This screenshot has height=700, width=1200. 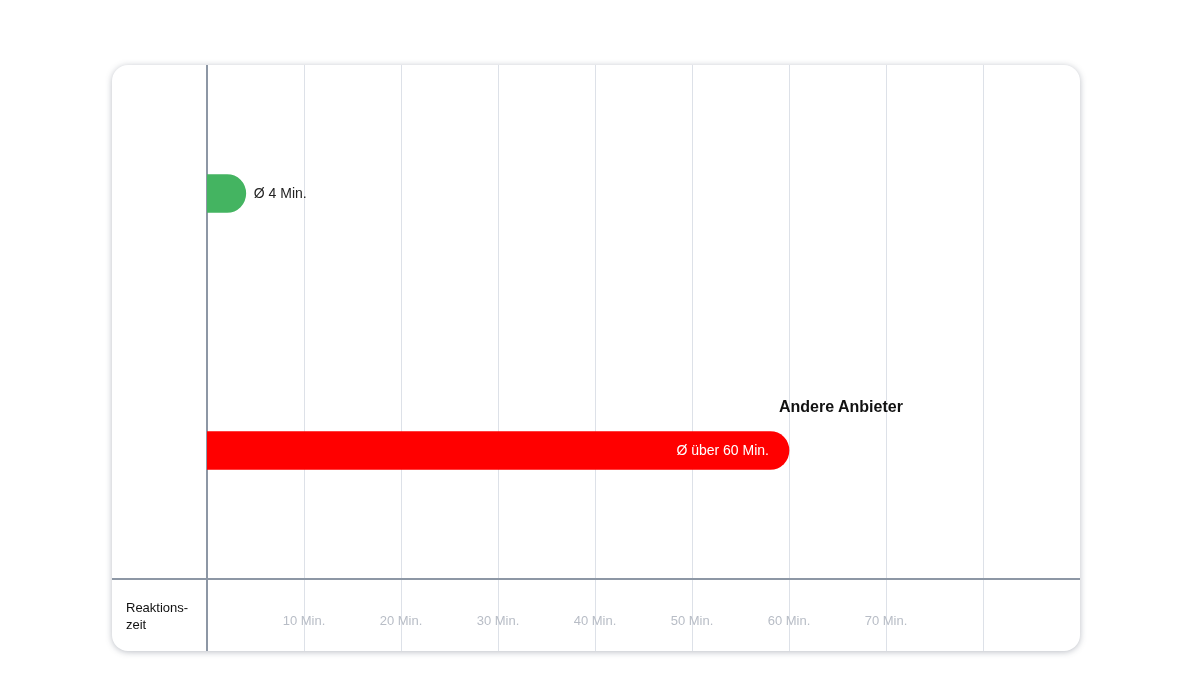 What do you see at coordinates (595, 621) in the screenshot?
I see `x-tick-label: 40 Min.` at bounding box center [595, 621].